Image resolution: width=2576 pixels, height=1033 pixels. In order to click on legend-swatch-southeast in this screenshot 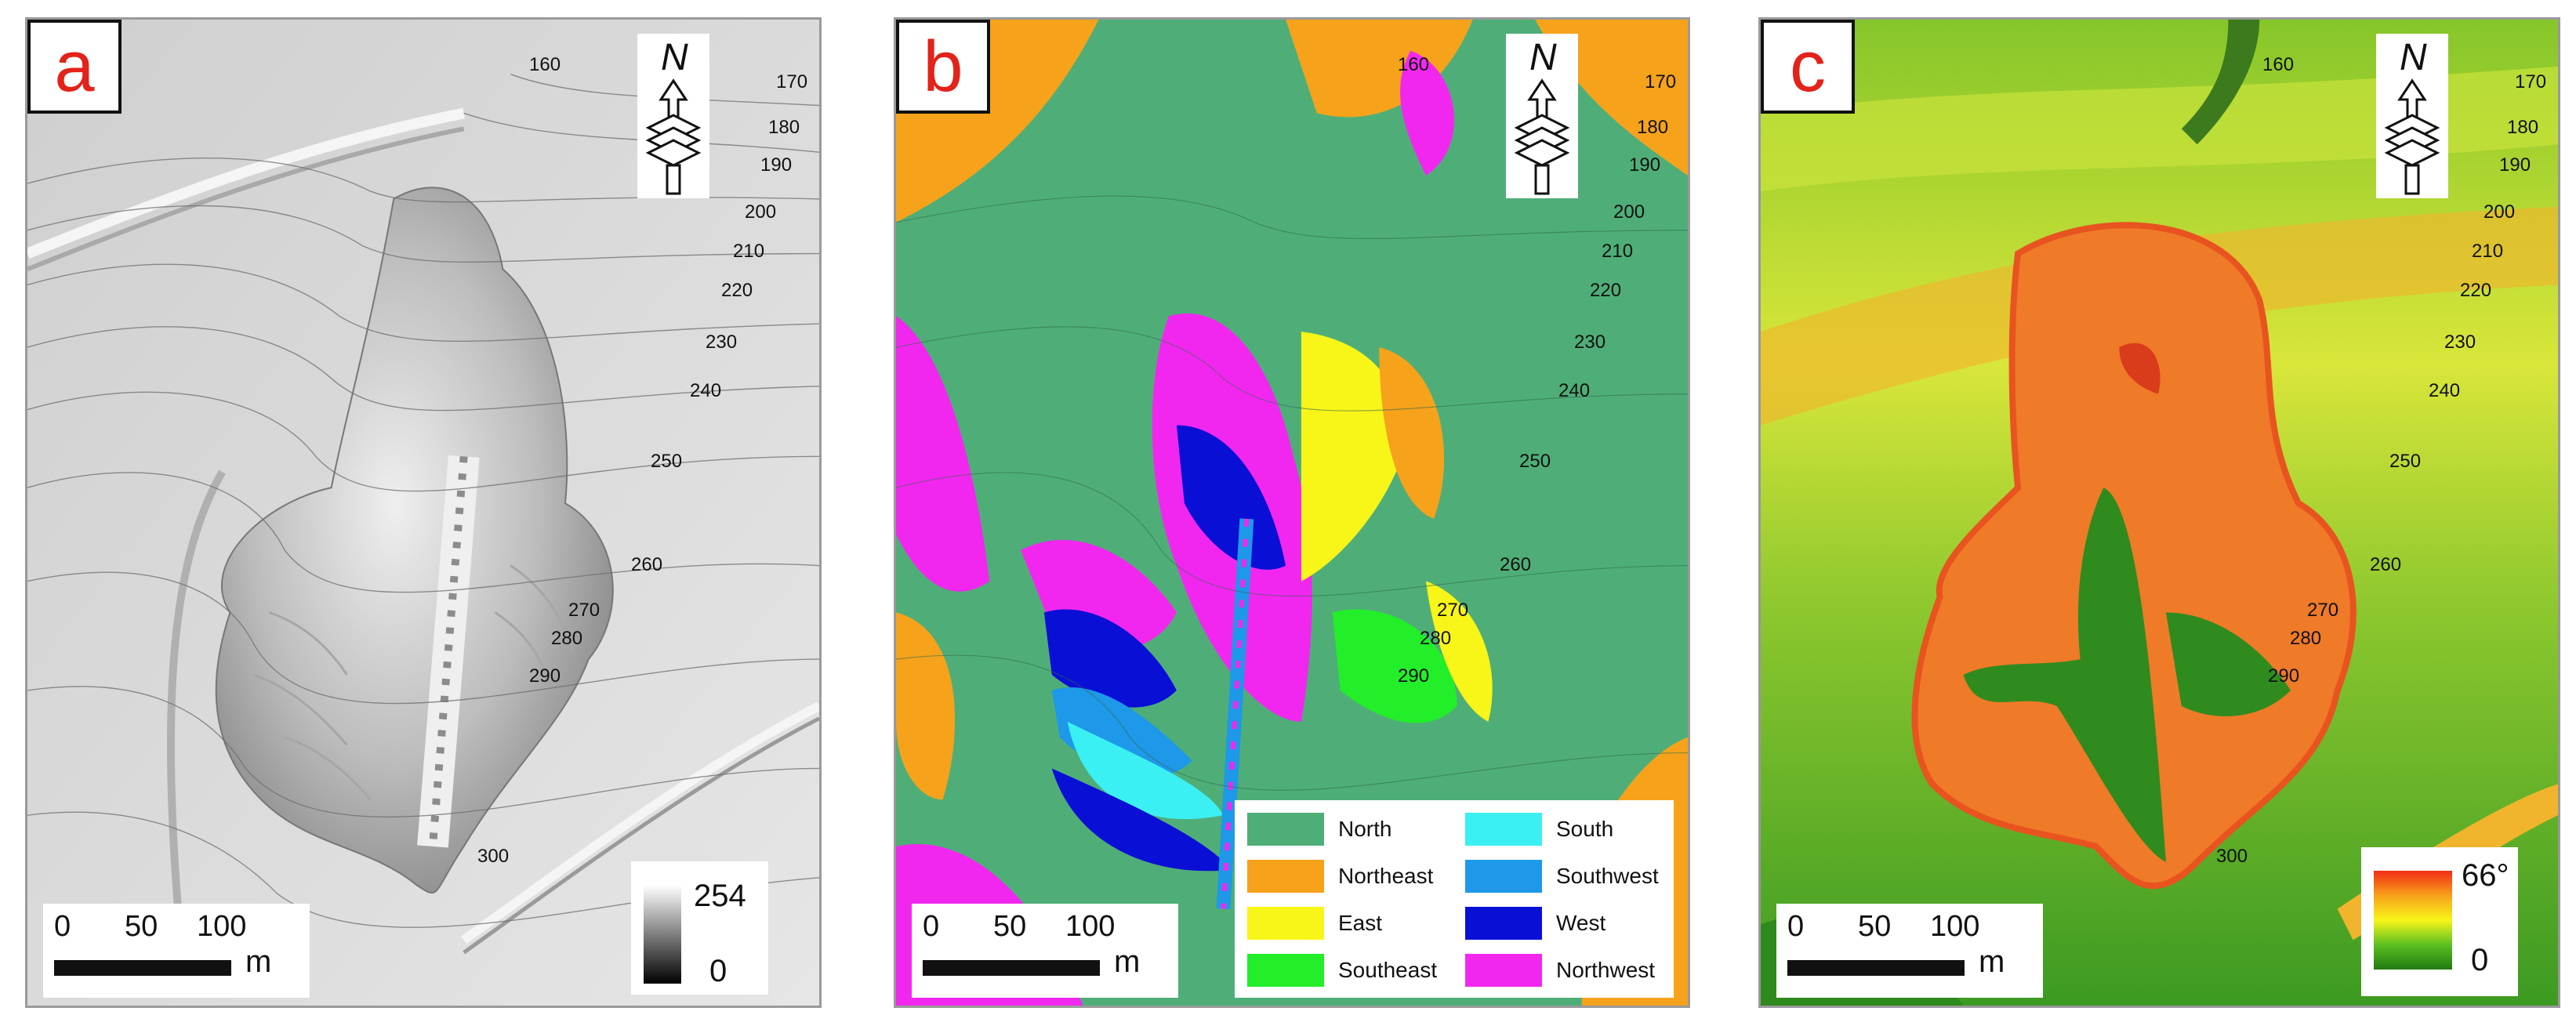, I will do `click(1285, 971)`.